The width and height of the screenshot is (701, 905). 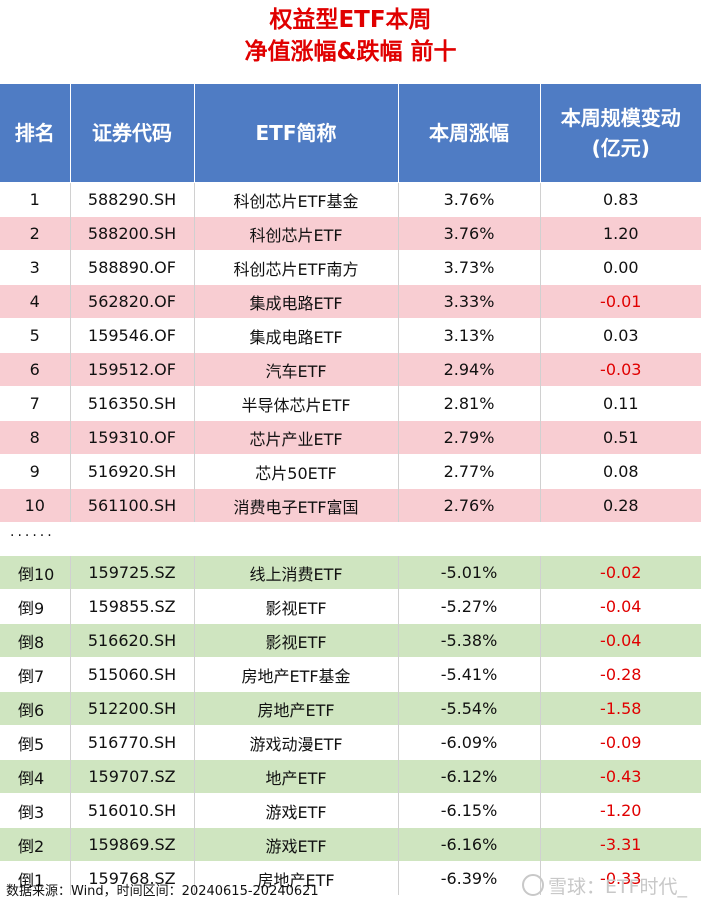 I want to click on table-row: 9 516920.SH 芯片50ETF 2.77% 0.08, so click(x=350, y=471).